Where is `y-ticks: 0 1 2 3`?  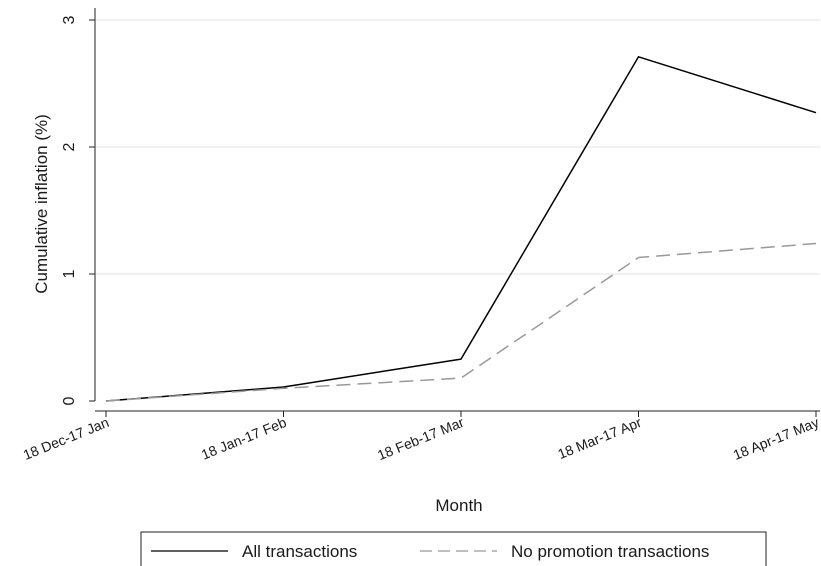
y-ticks: 0 1 2 3 is located at coordinates (78, 210).